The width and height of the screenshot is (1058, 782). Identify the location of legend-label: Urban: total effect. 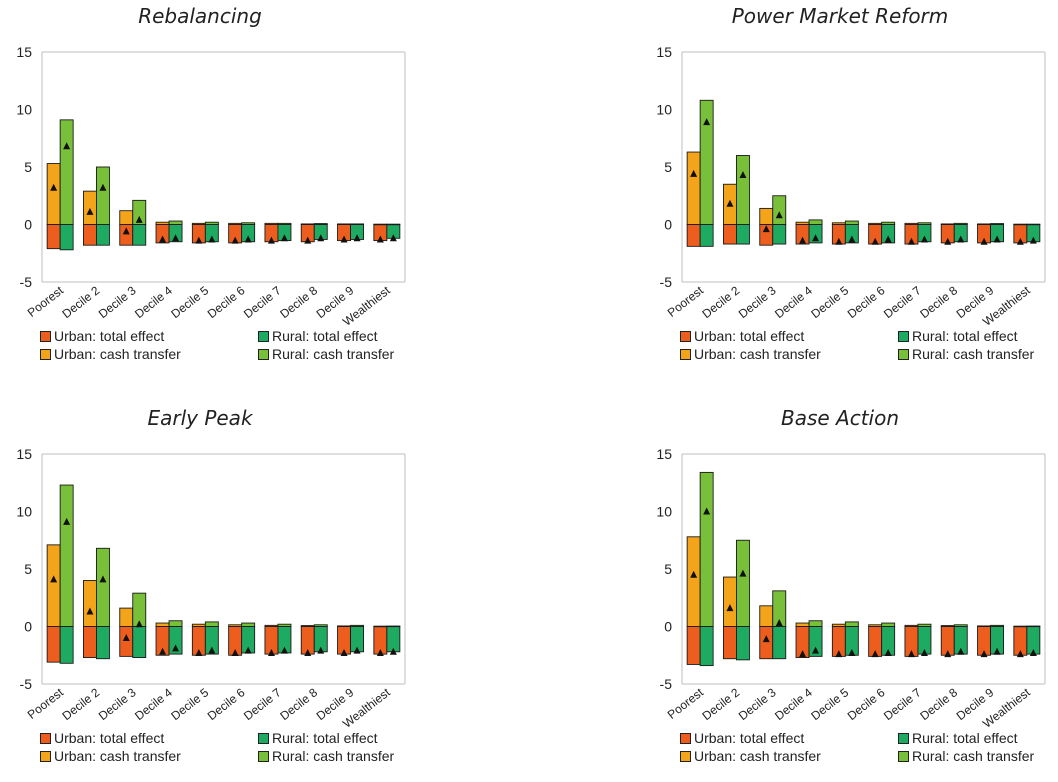
(109, 738).